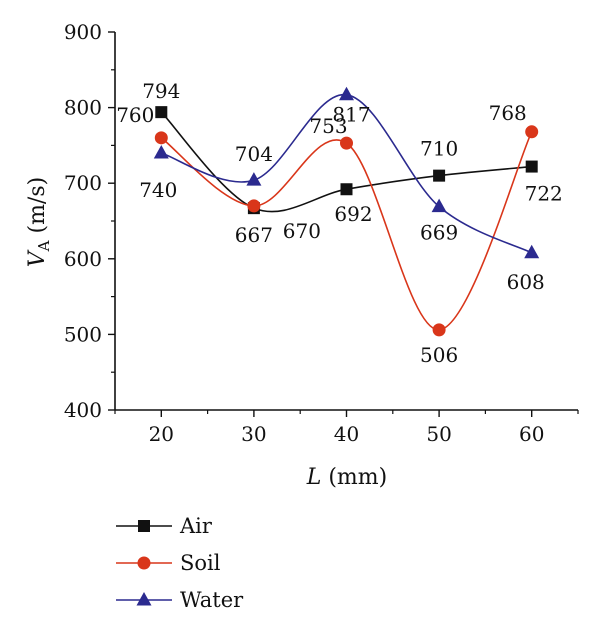 The image size is (600, 635). What do you see at coordinates (144, 599) in the screenshot?
I see `legend-water-marker` at bounding box center [144, 599].